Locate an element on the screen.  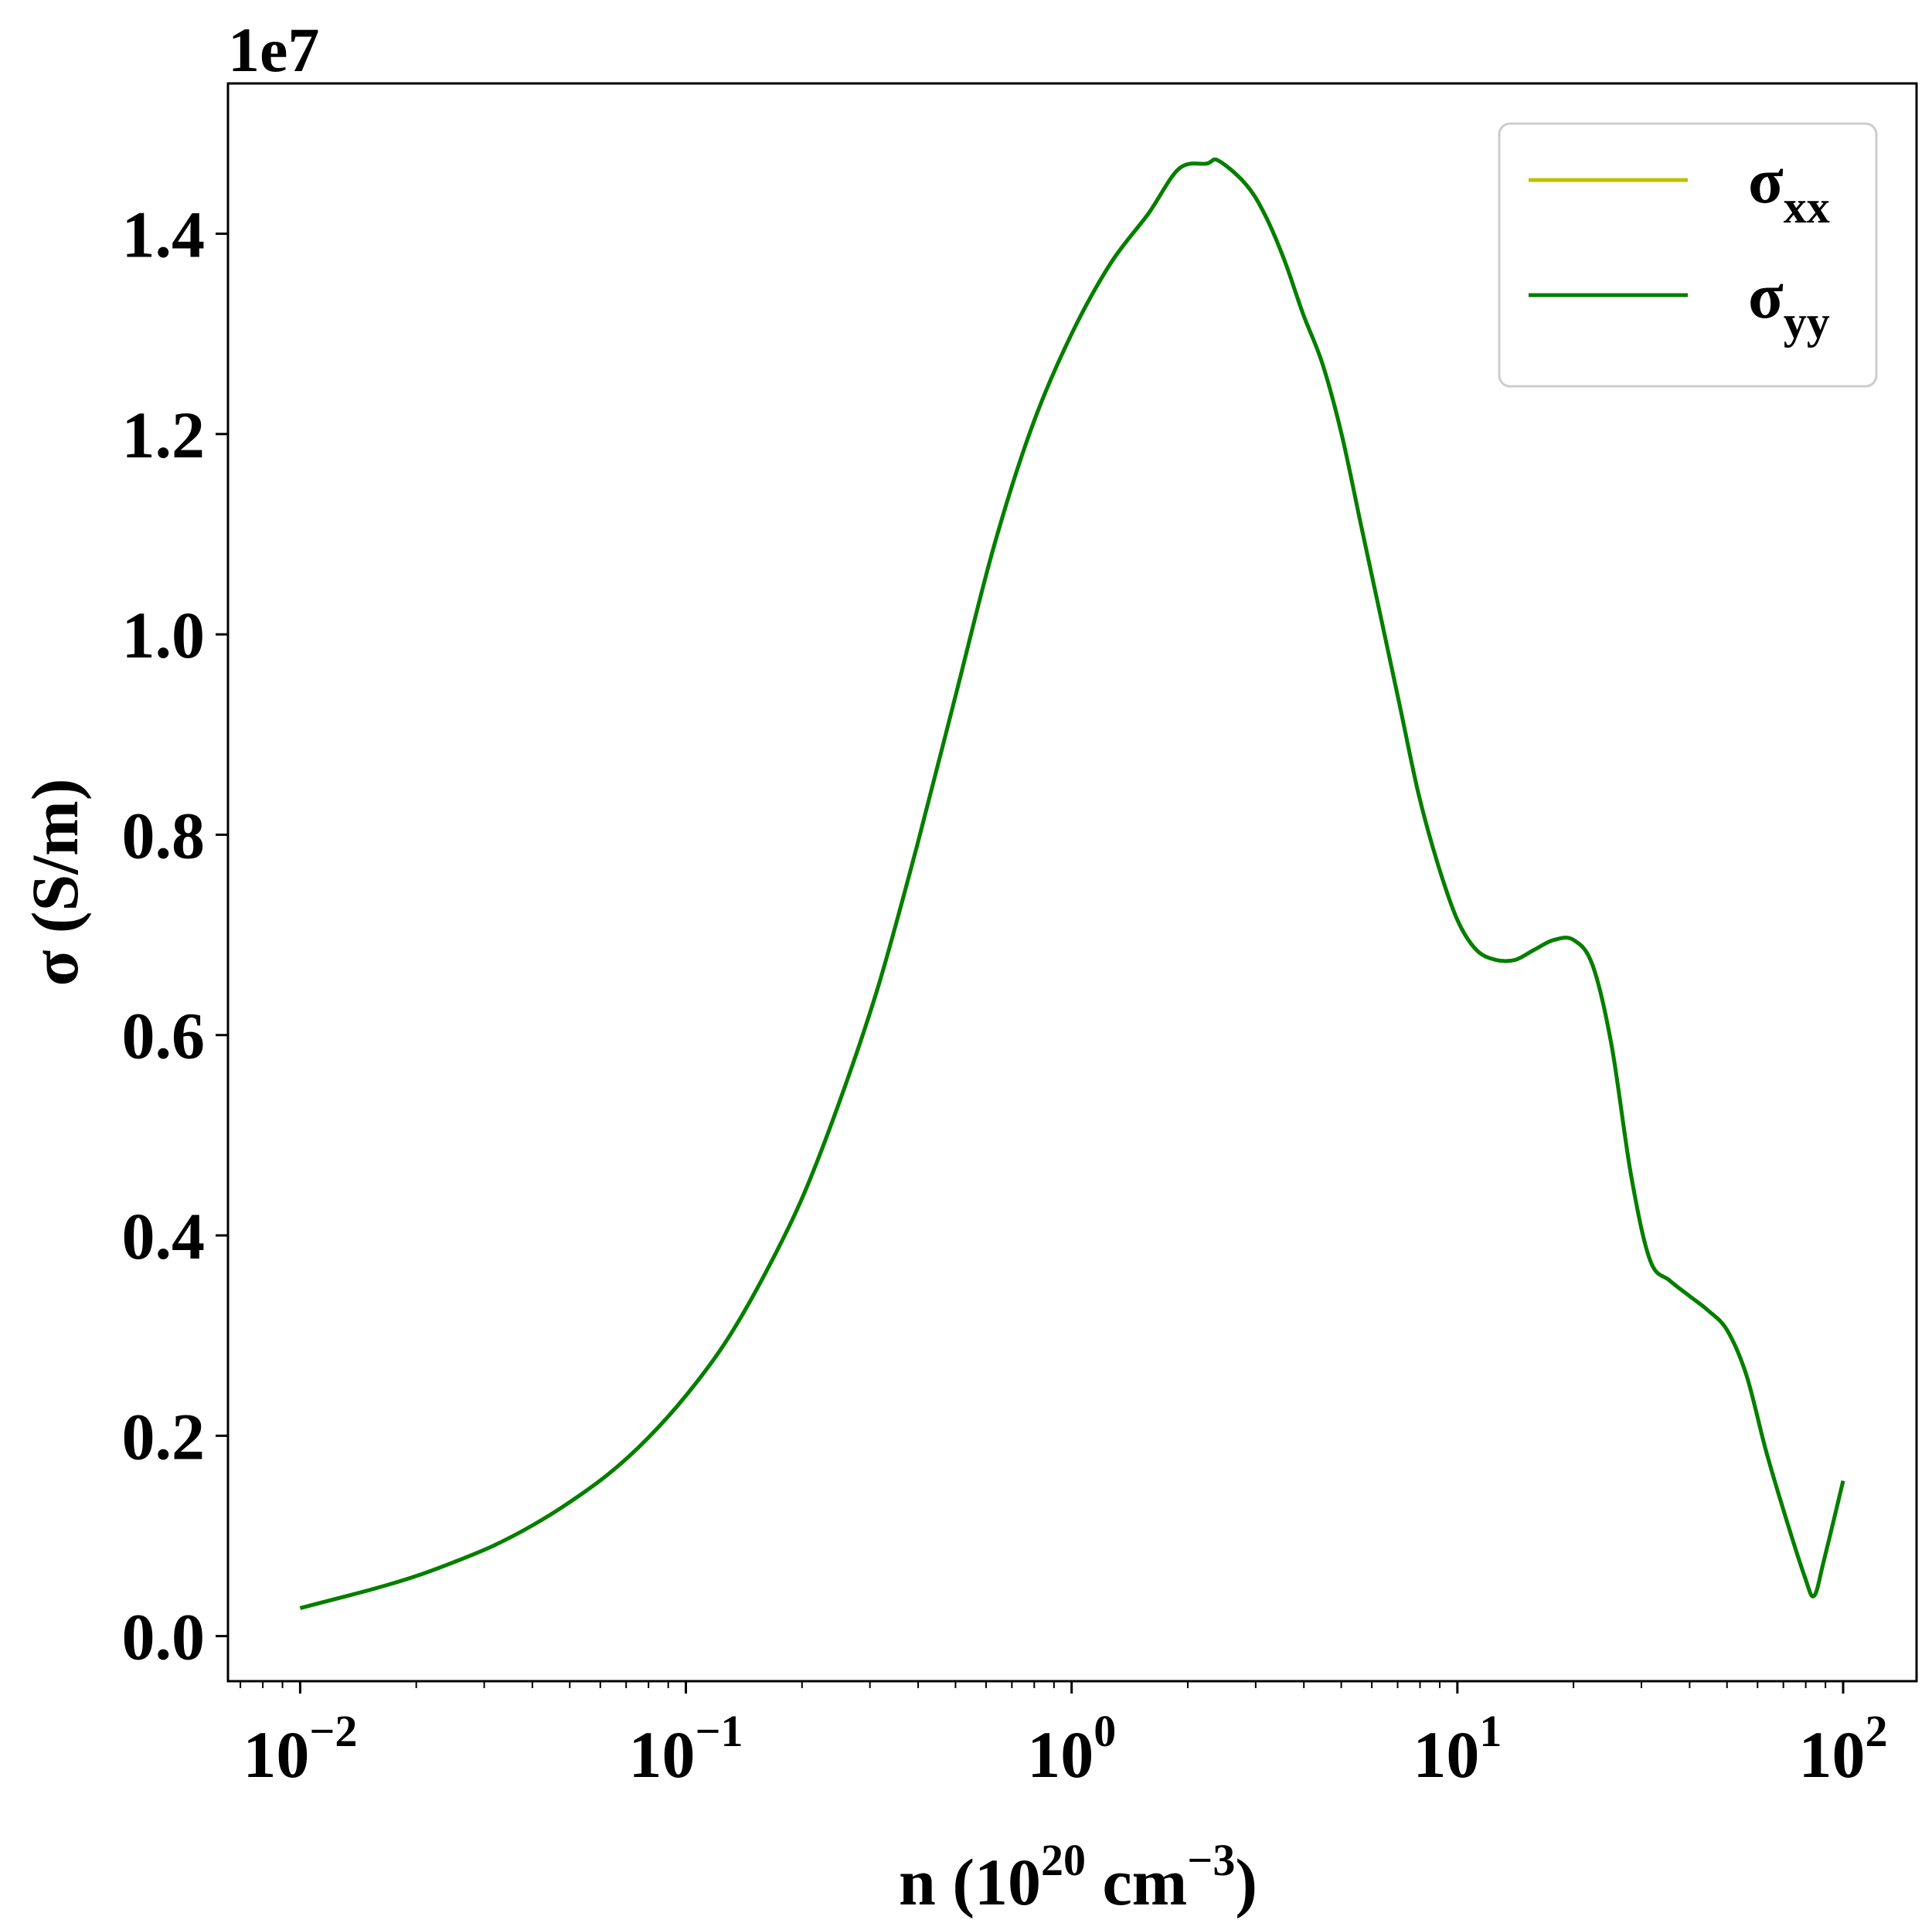
x-tick-label: 10¹ is located at coordinates (1458, 1749).